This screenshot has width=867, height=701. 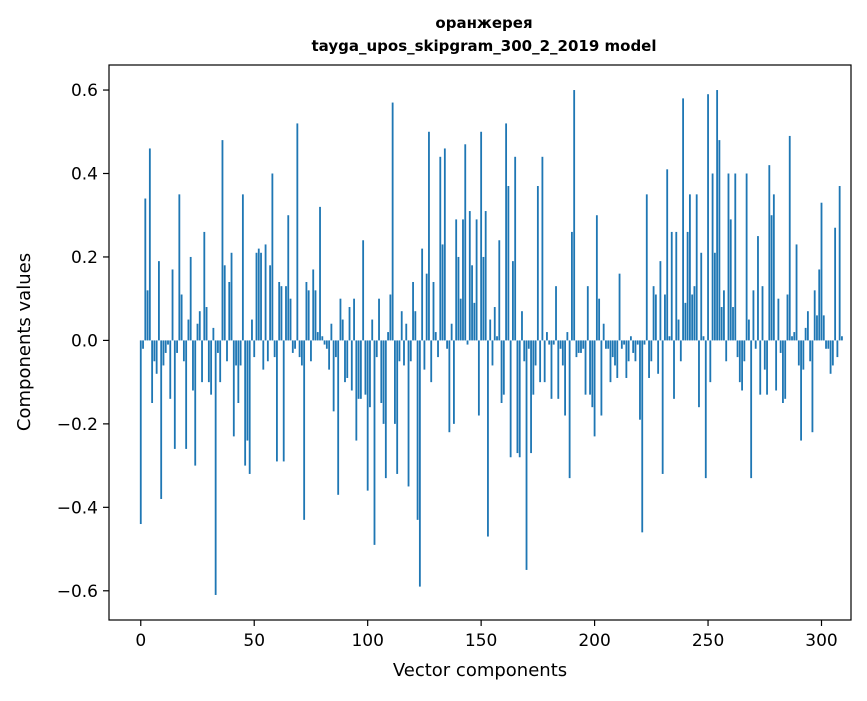 What do you see at coordinates (84, 258) in the screenshot?
I see `y-tick-label: 0.2` at bounding box center [84, 258].